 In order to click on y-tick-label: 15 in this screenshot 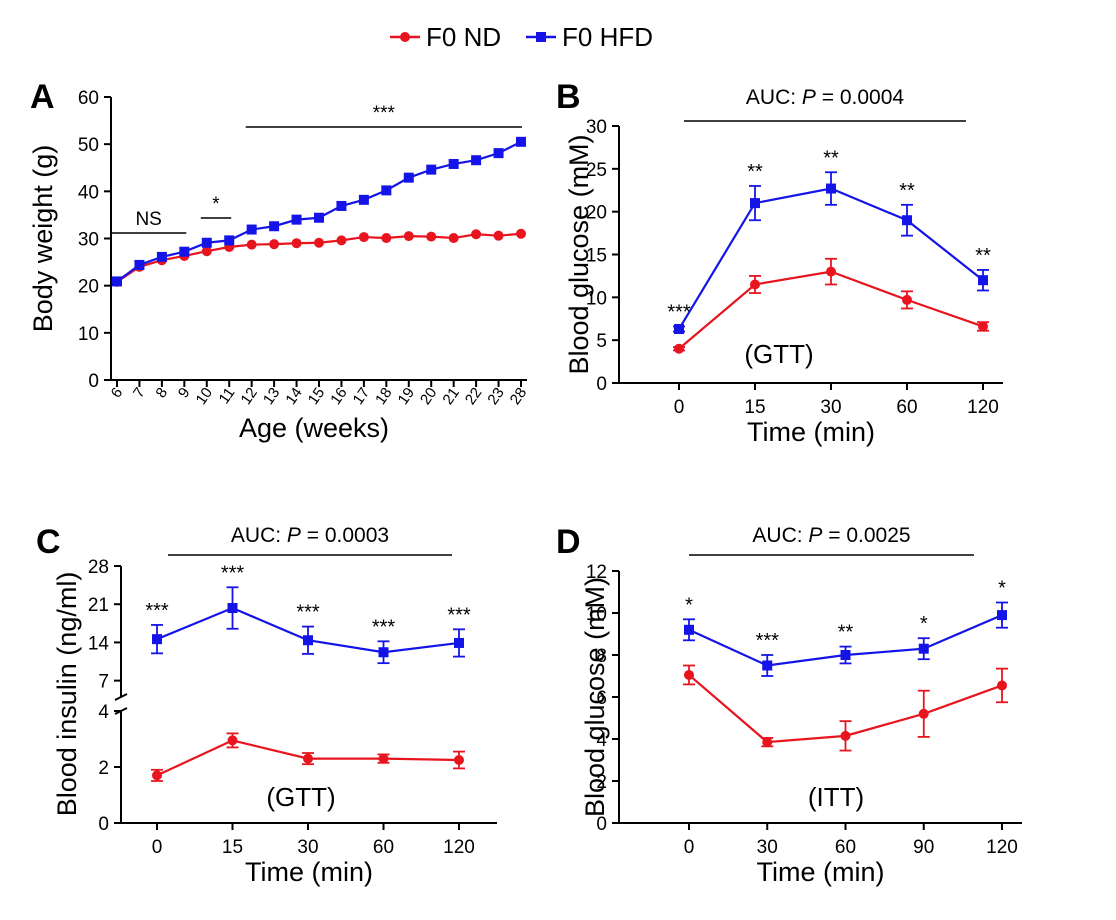, I will do `click(596, 256)`.